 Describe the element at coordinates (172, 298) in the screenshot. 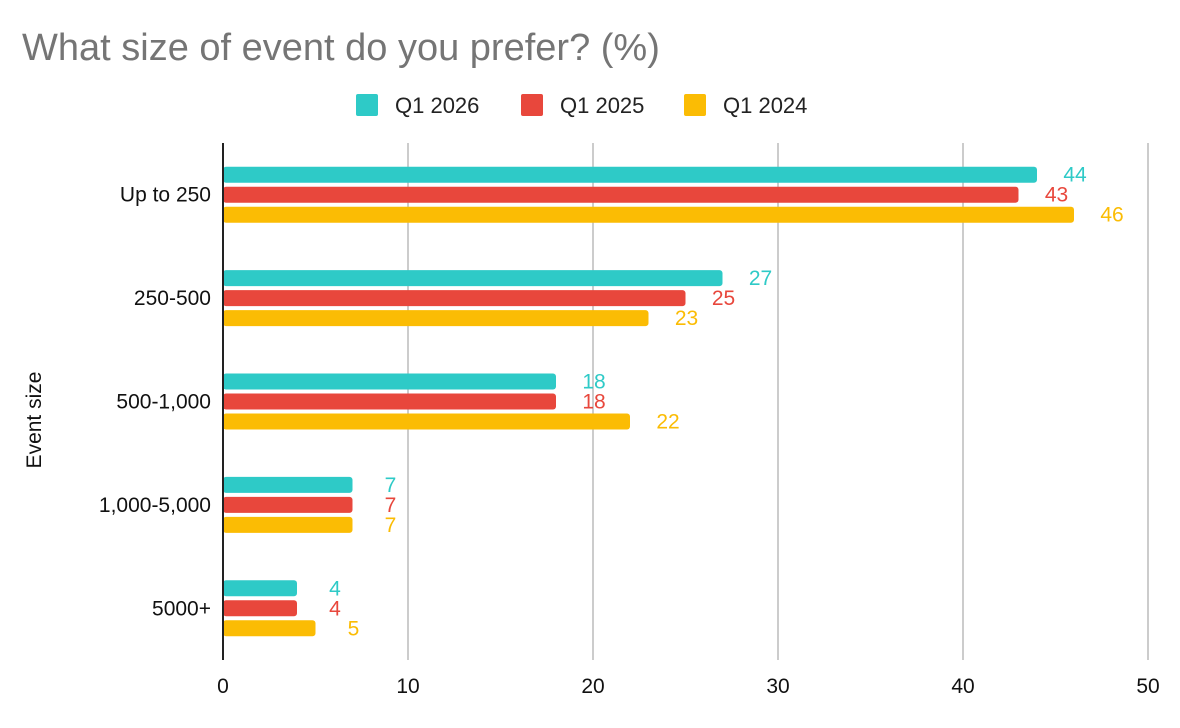

I see `category-label: 250-500` at that location.